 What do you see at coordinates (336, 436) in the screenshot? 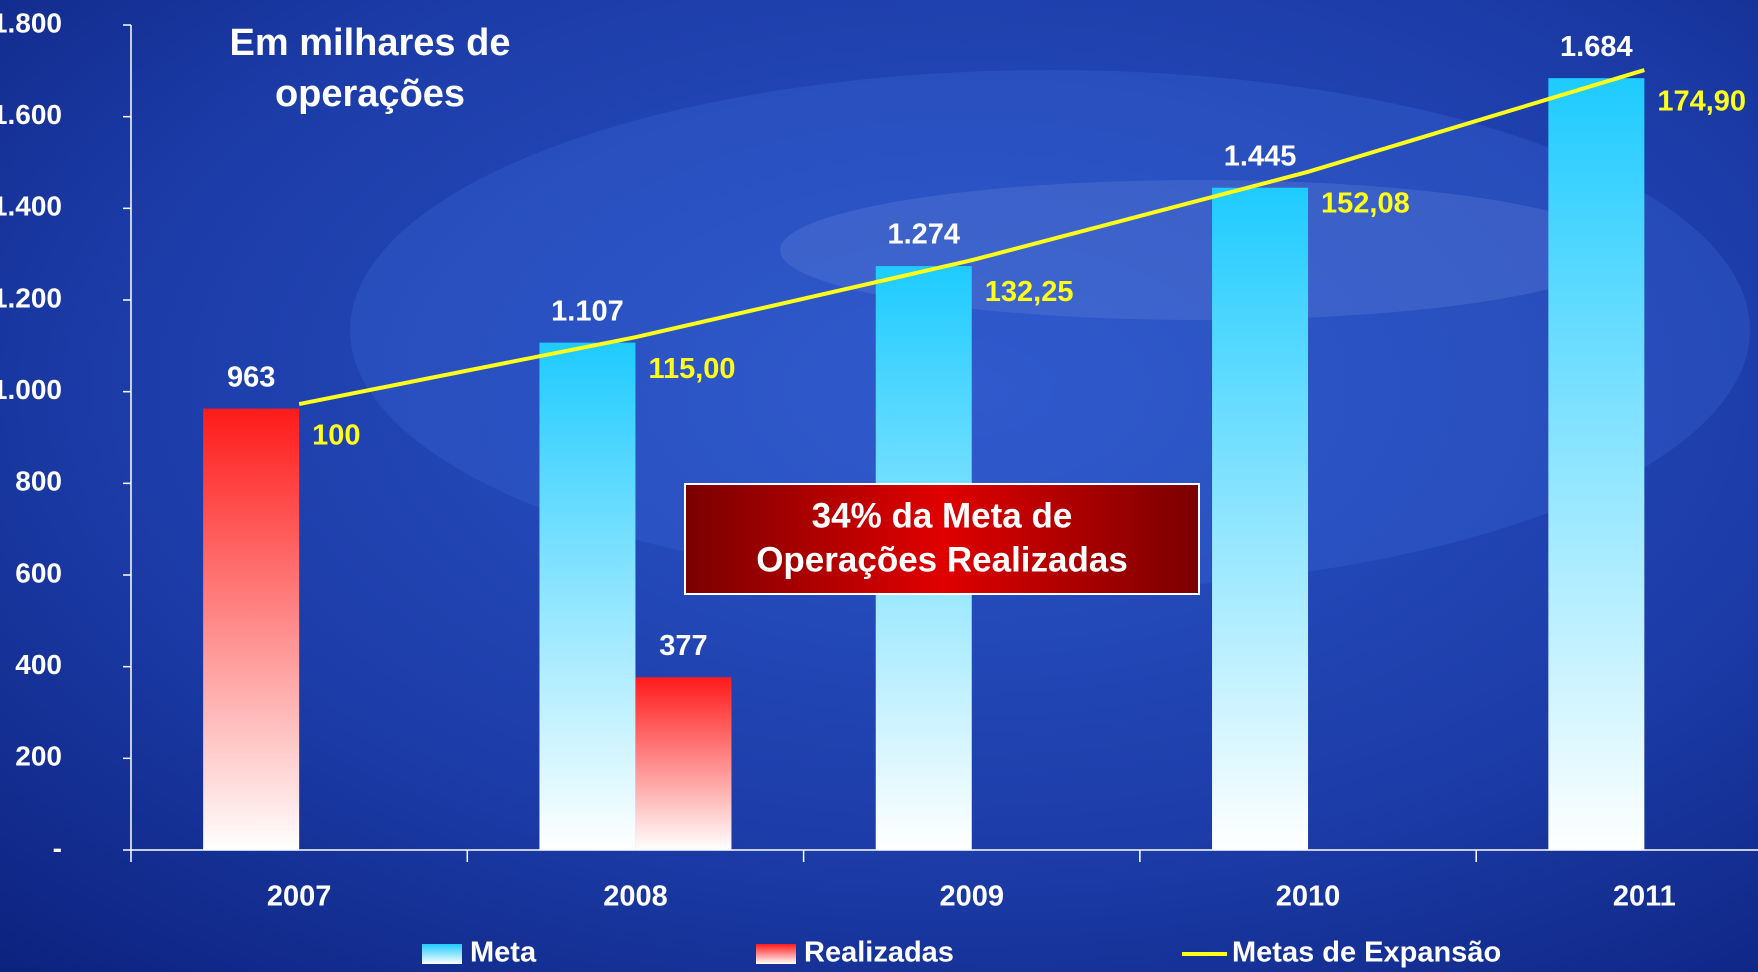
I see `line-label: 100` at bounding box center [336, 436].